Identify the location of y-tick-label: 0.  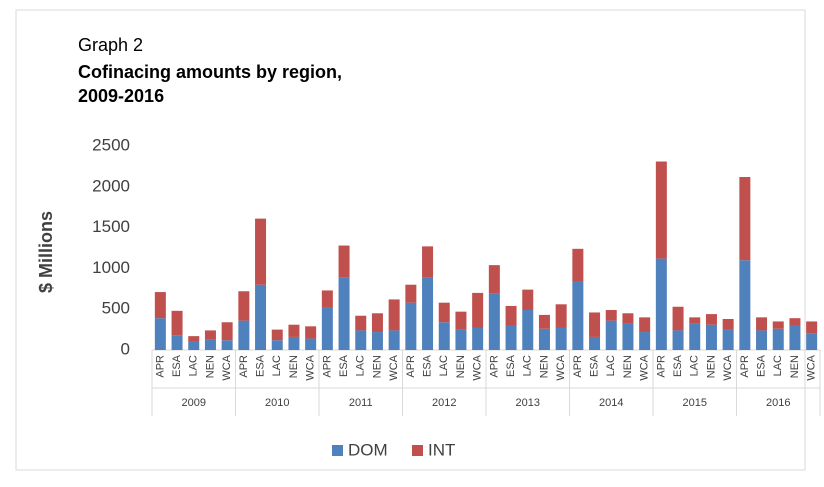
(125, 348).